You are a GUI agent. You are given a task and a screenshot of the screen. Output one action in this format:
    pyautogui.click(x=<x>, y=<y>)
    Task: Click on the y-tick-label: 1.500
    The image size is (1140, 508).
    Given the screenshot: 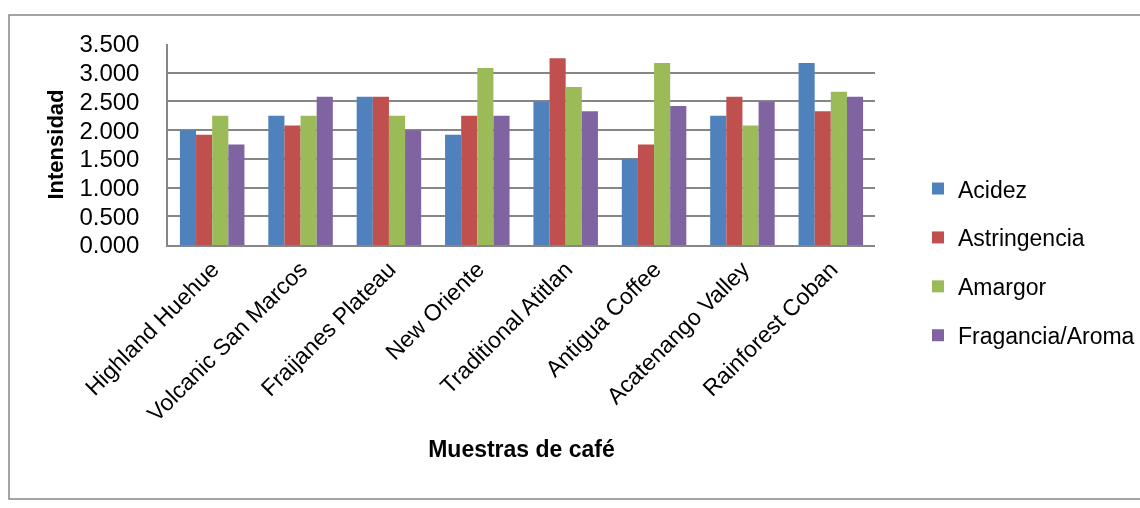 What is the action you would take?
    pyautogui.click(x=109, y=159)
    